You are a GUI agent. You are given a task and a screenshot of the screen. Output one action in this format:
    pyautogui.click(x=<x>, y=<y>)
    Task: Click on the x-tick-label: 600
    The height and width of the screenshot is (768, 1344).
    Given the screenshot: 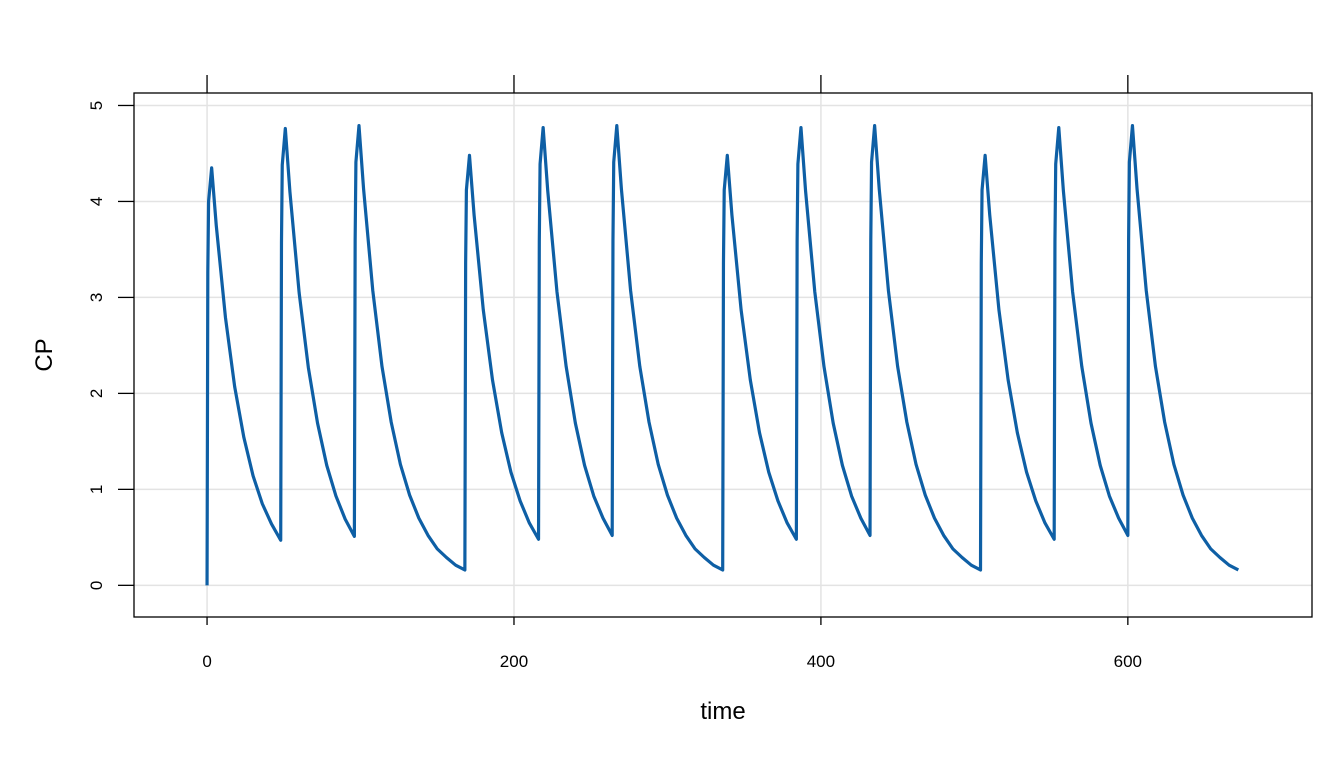 What is the action you would take?
    pyautogui.click(x=1128, y=661)
    